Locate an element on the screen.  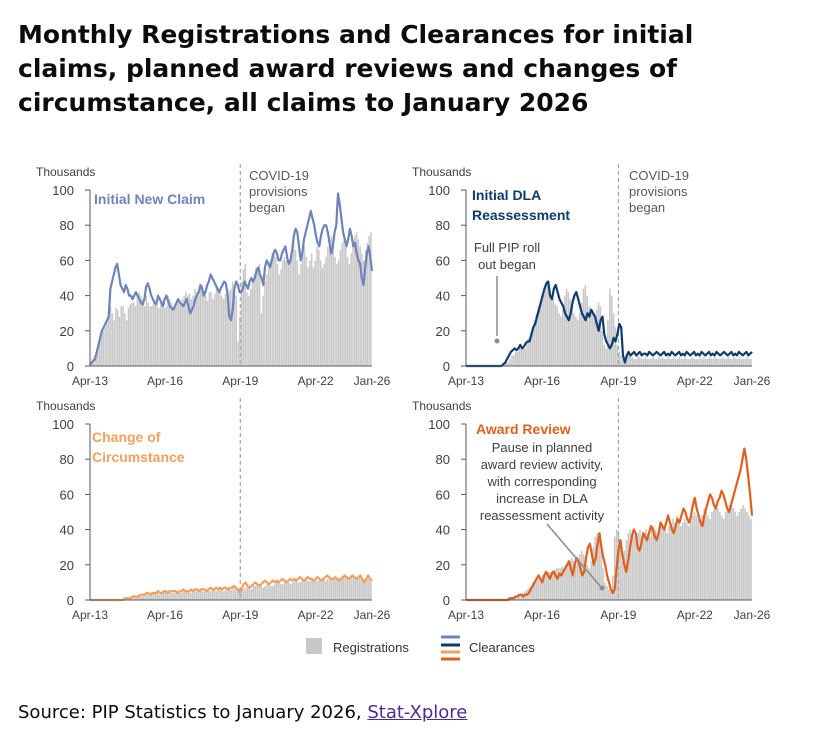
y-tick-label: 20 is located at coordinates (443, 331).